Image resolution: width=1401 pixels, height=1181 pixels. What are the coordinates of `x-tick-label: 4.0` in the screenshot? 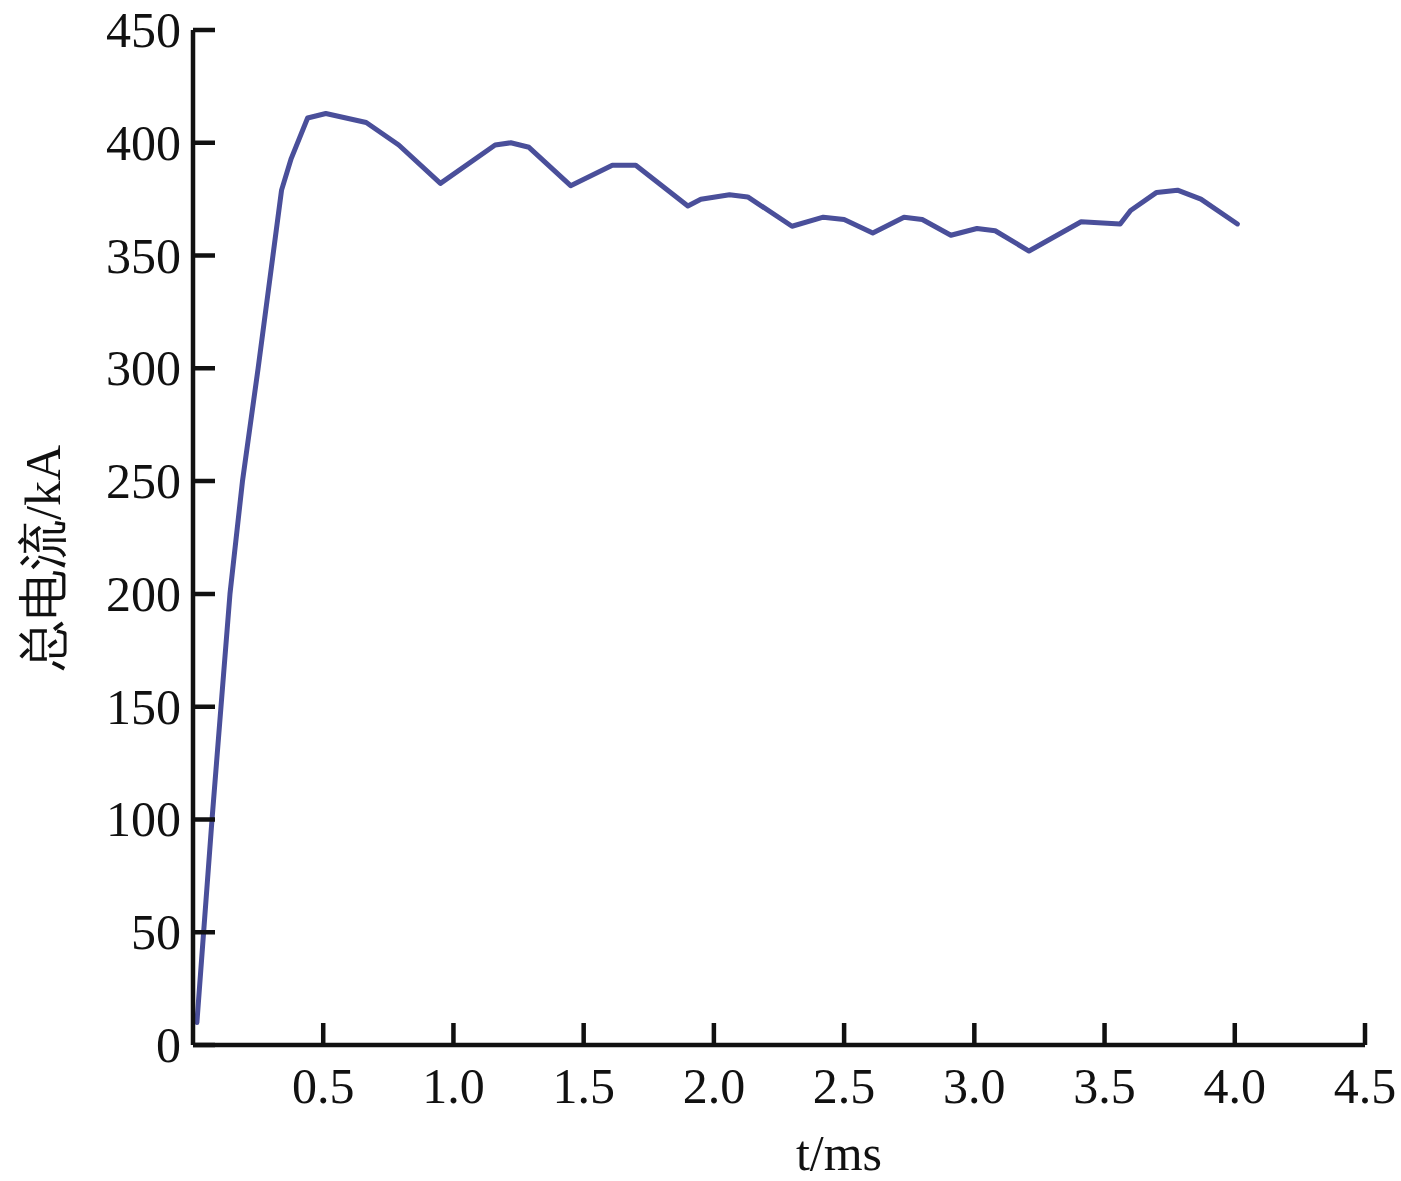 It's located at (1235, 1086).